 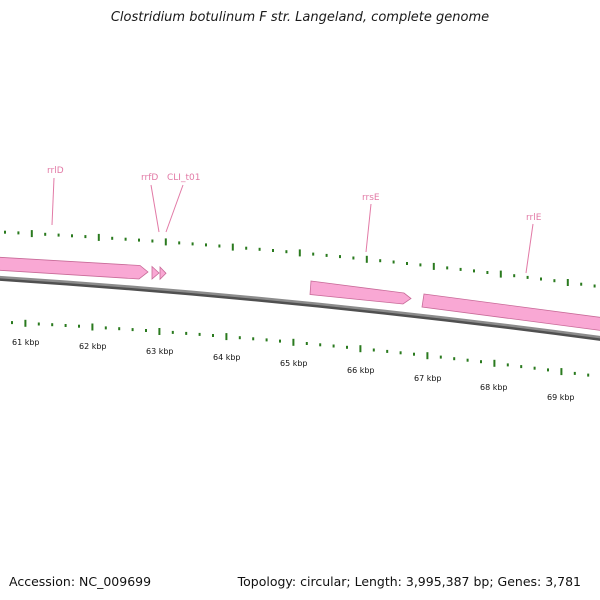 I want to click on scale-label-64kbp: 64 kbp, so click(x=227, y=357).